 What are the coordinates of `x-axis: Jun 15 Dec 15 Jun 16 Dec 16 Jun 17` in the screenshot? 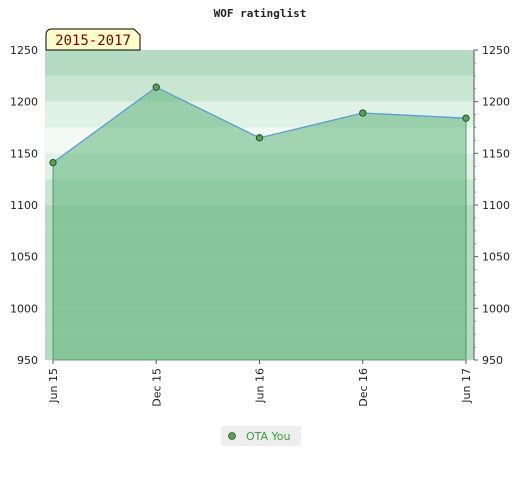 It's located at (260, 383).